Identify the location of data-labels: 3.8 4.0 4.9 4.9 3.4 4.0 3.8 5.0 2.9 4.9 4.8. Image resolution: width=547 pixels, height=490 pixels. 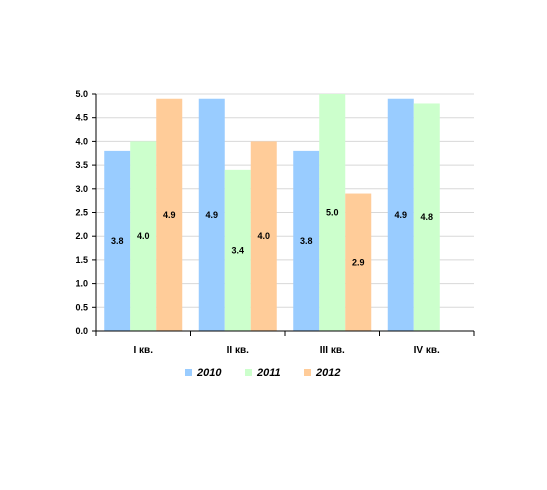
(272, 238).